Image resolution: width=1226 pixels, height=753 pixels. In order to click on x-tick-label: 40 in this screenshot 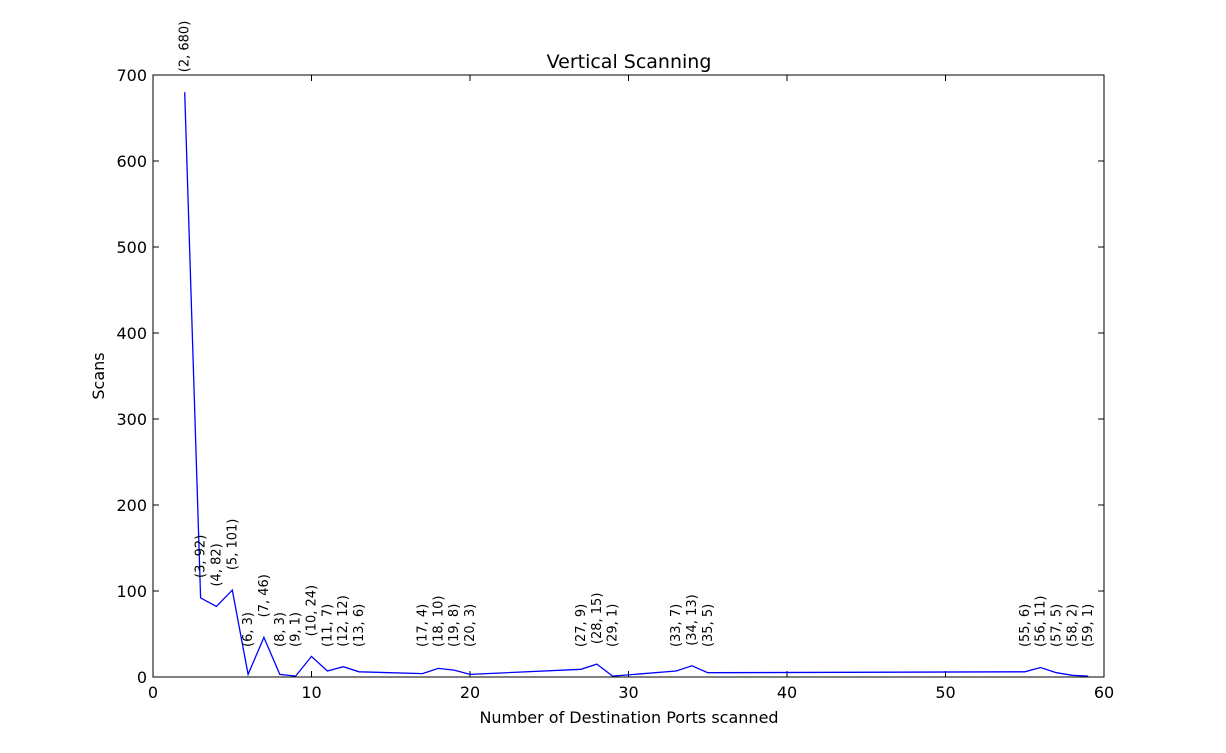, I will do `click(787, 692)`.